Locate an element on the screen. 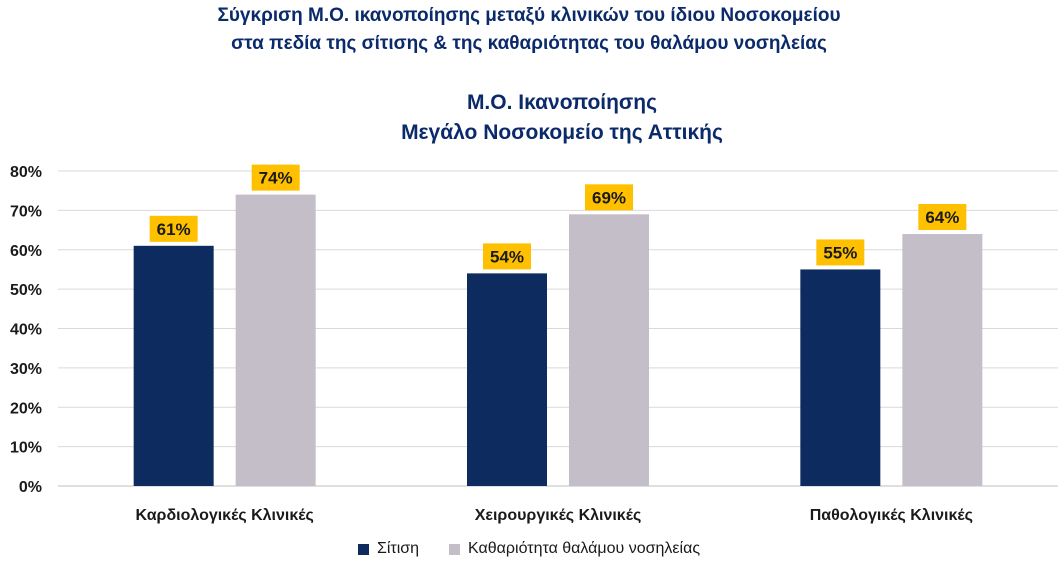 The height and width of the screenshot is (571, 1058). chart-subtitle: Μεγάλο Νοσοκομείο της Αττικής is located at coordinates (562, 132).